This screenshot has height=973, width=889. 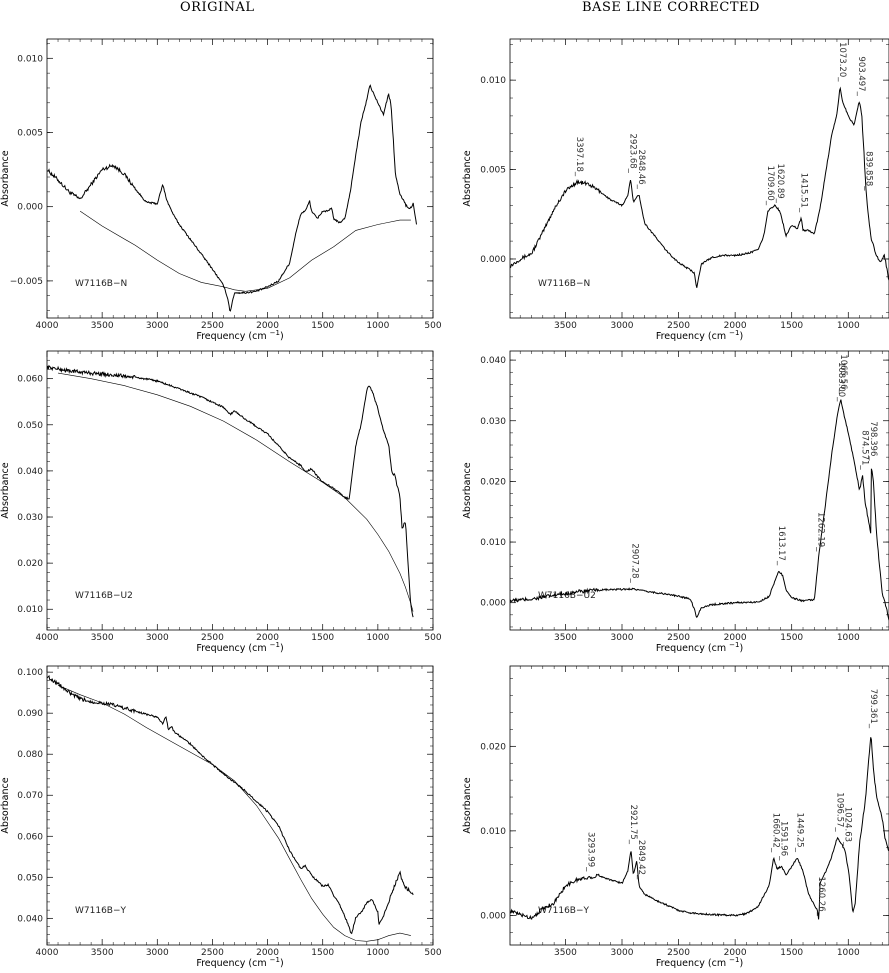 I want to click on y-tick-label: 0.090, so click(x=30, y=714).